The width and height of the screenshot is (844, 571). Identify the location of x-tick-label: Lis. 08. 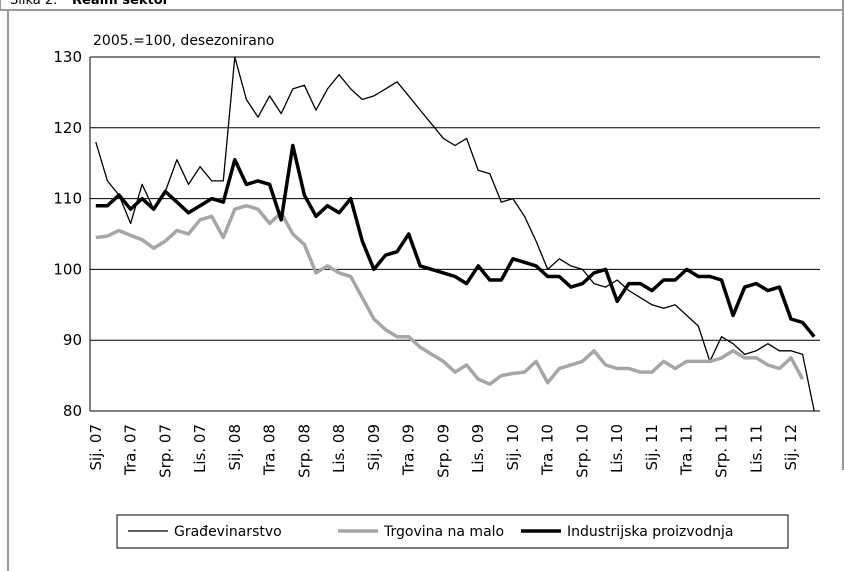
(339, 448).